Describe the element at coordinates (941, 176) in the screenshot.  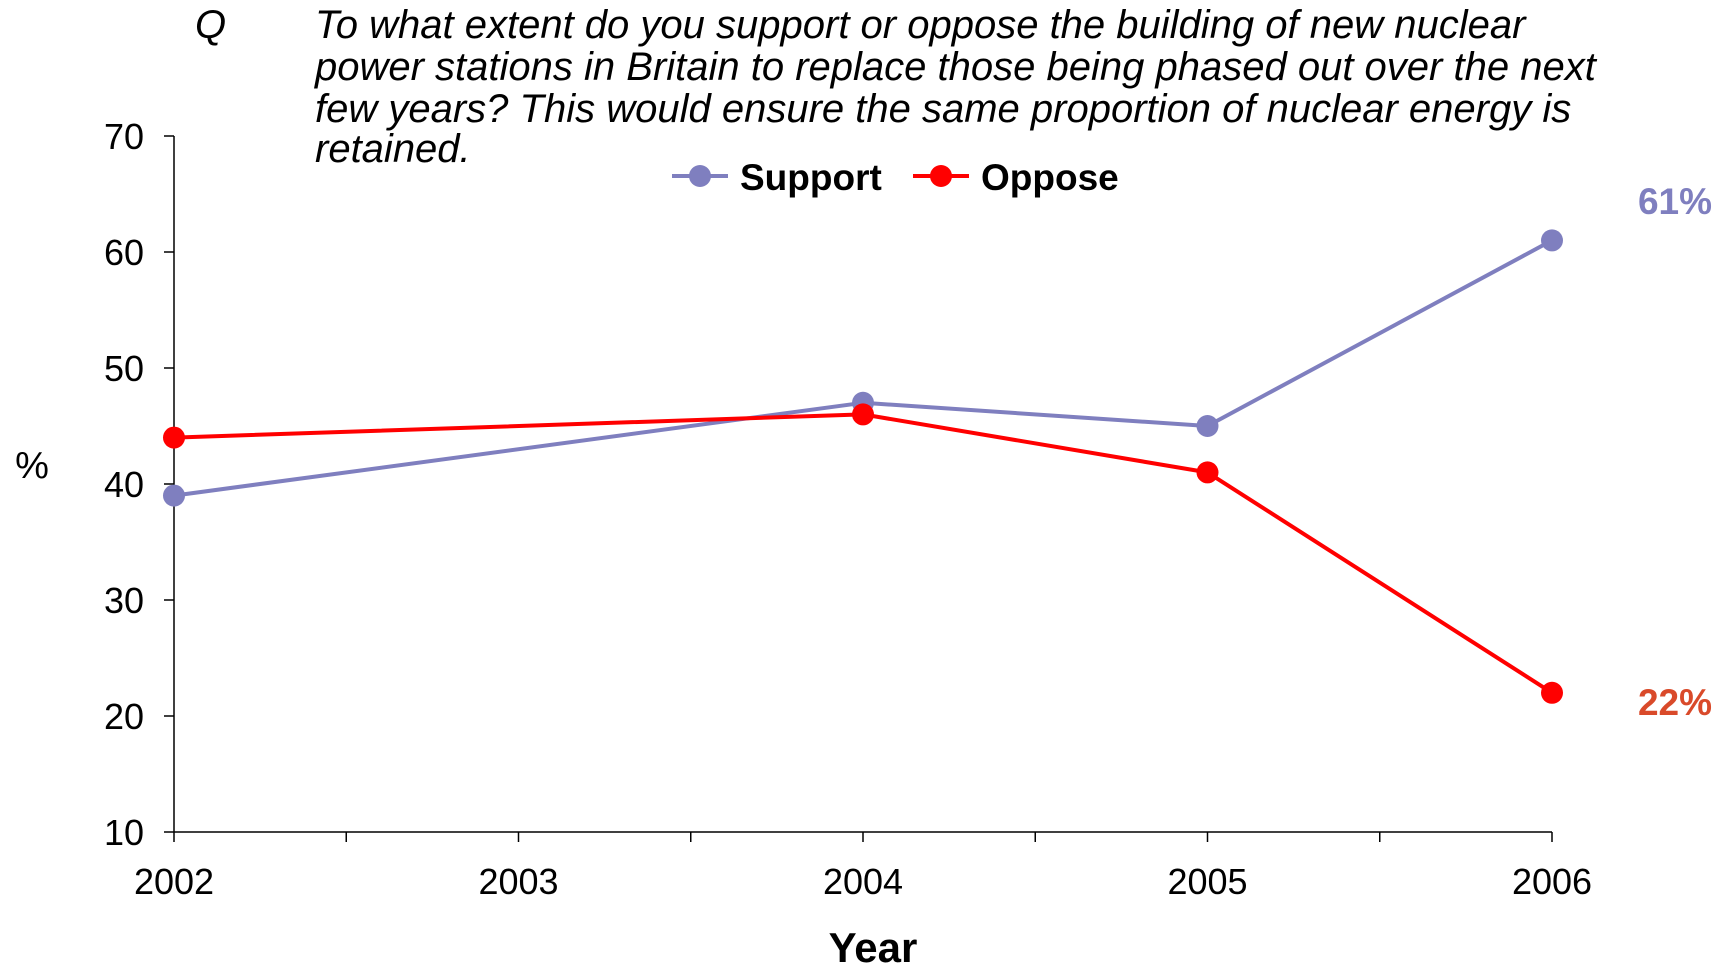
I see `legend-oppose-marker` at that location.